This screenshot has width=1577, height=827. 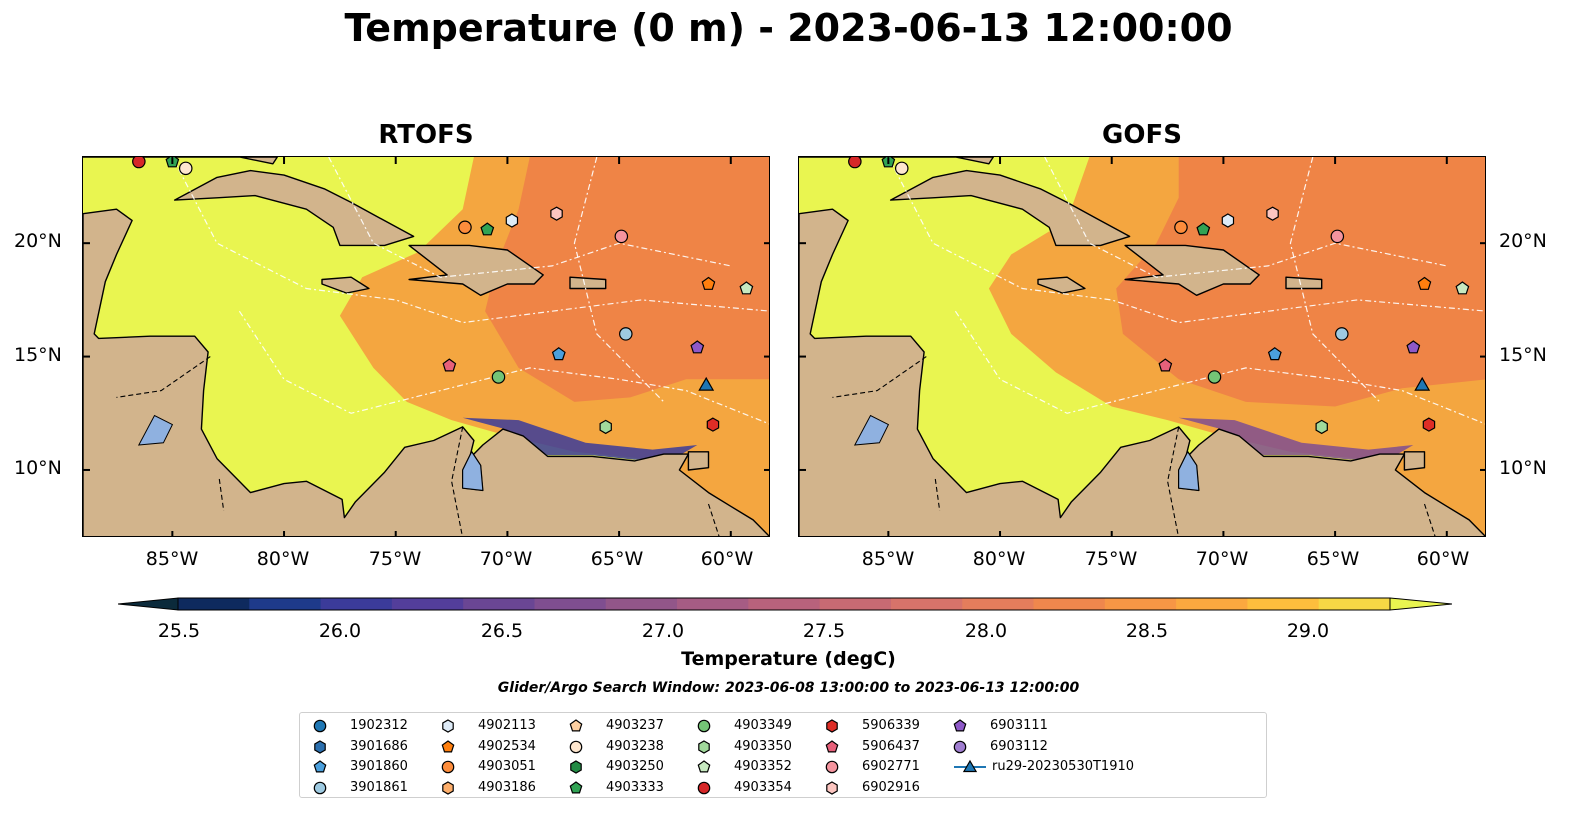 I want to click on panel-title-gofs: GOFS, so click(x=1142, y=135).